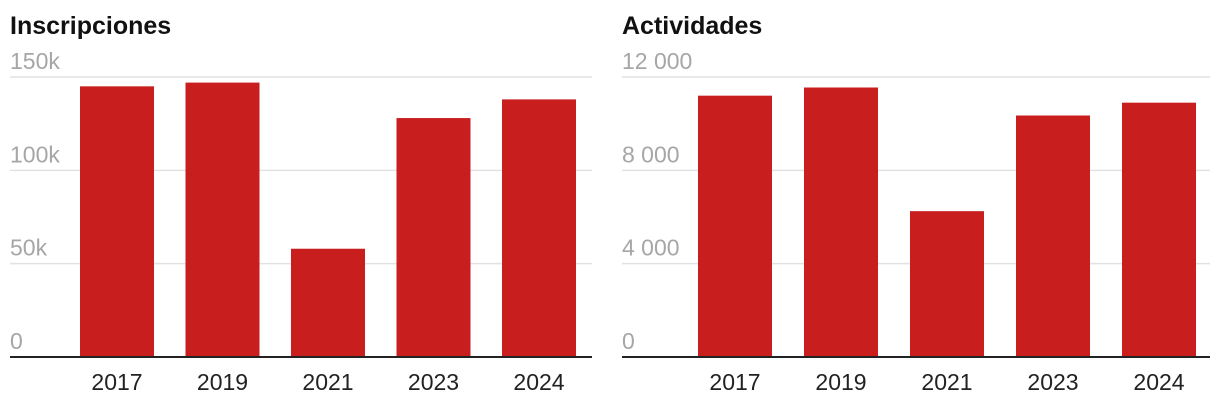  Describe the element at coordinates (1158, 382) in the screenshot. I see `actividades-x-tick-label-2024: 2024` at that location.